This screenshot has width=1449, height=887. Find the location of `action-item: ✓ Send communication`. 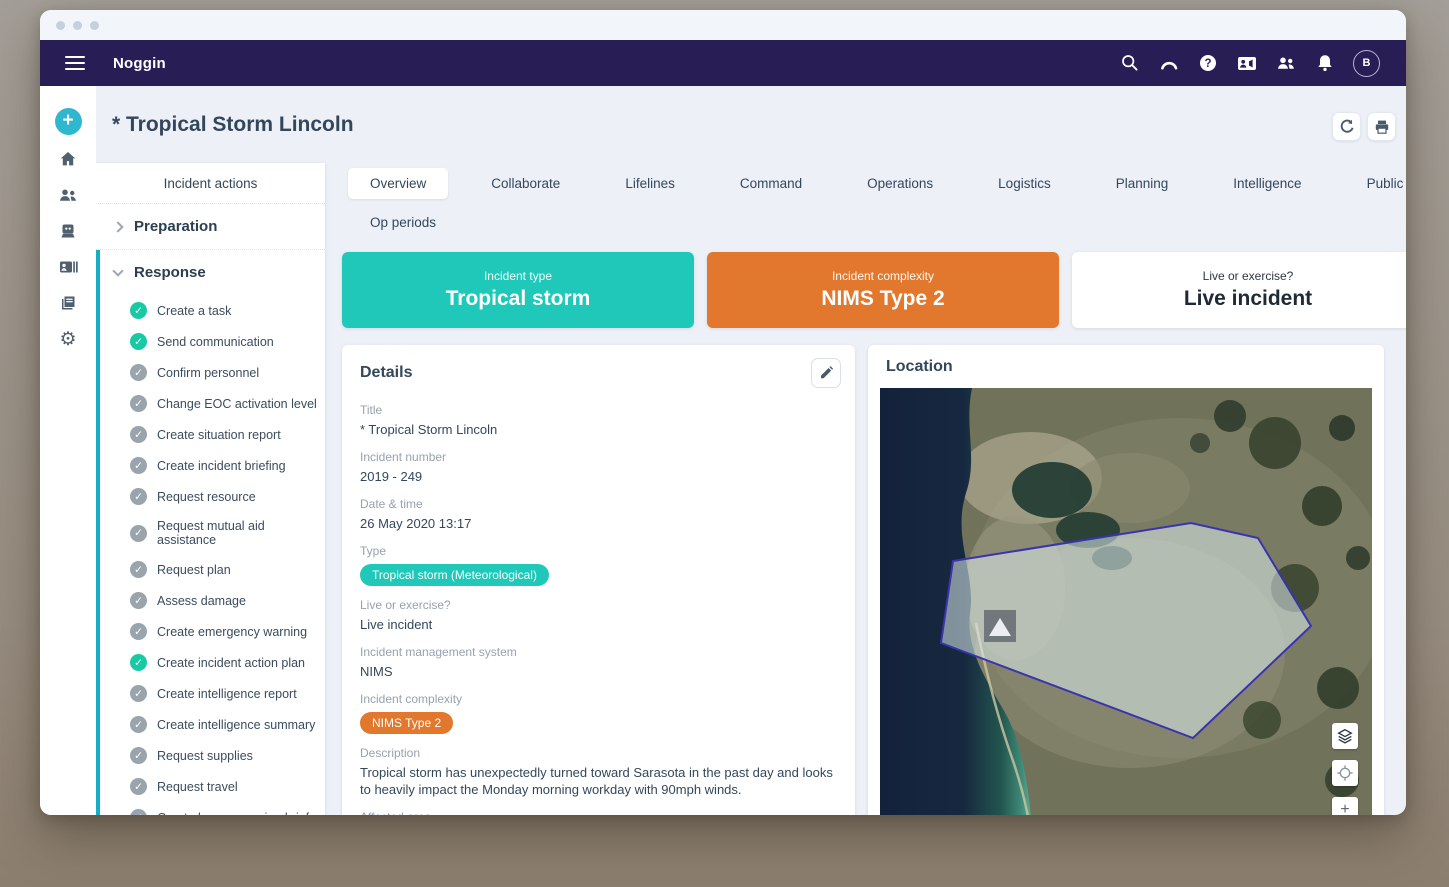

action-item: ✓ Send communication is located at coordinates (212, 341).